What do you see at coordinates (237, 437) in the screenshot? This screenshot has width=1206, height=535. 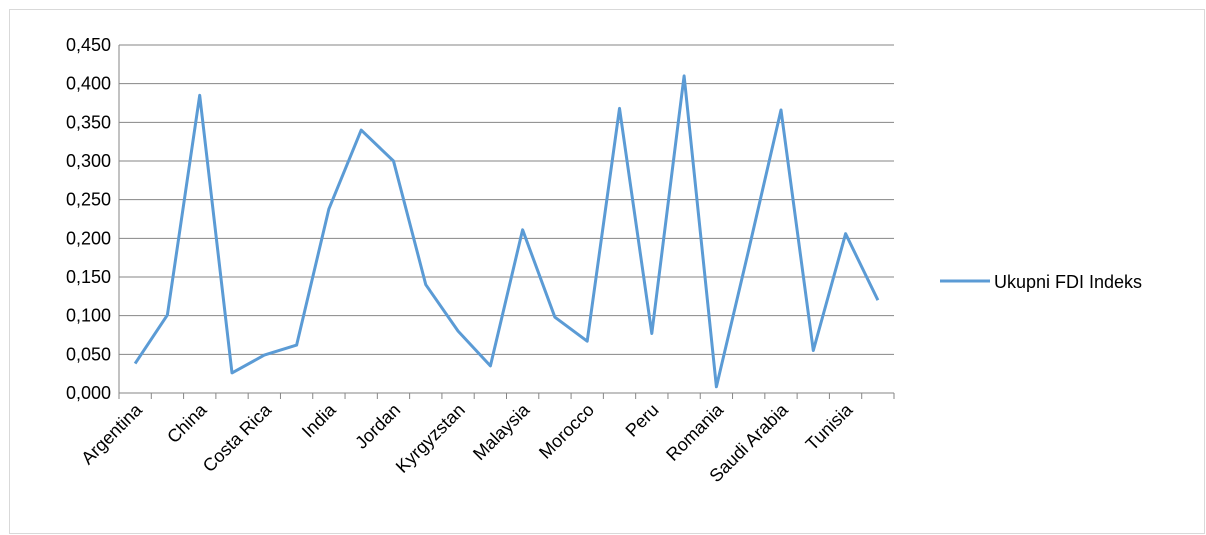 I see `x-tick-label: Costa Rica` at bounding box center [237, 437].